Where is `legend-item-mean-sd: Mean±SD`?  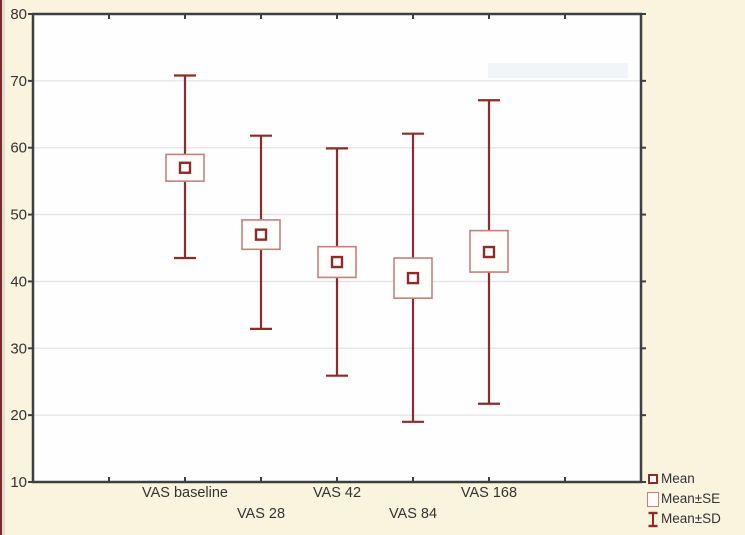 legend-item-mean-sd: Mean±SD is located at coordinates (683, 519).